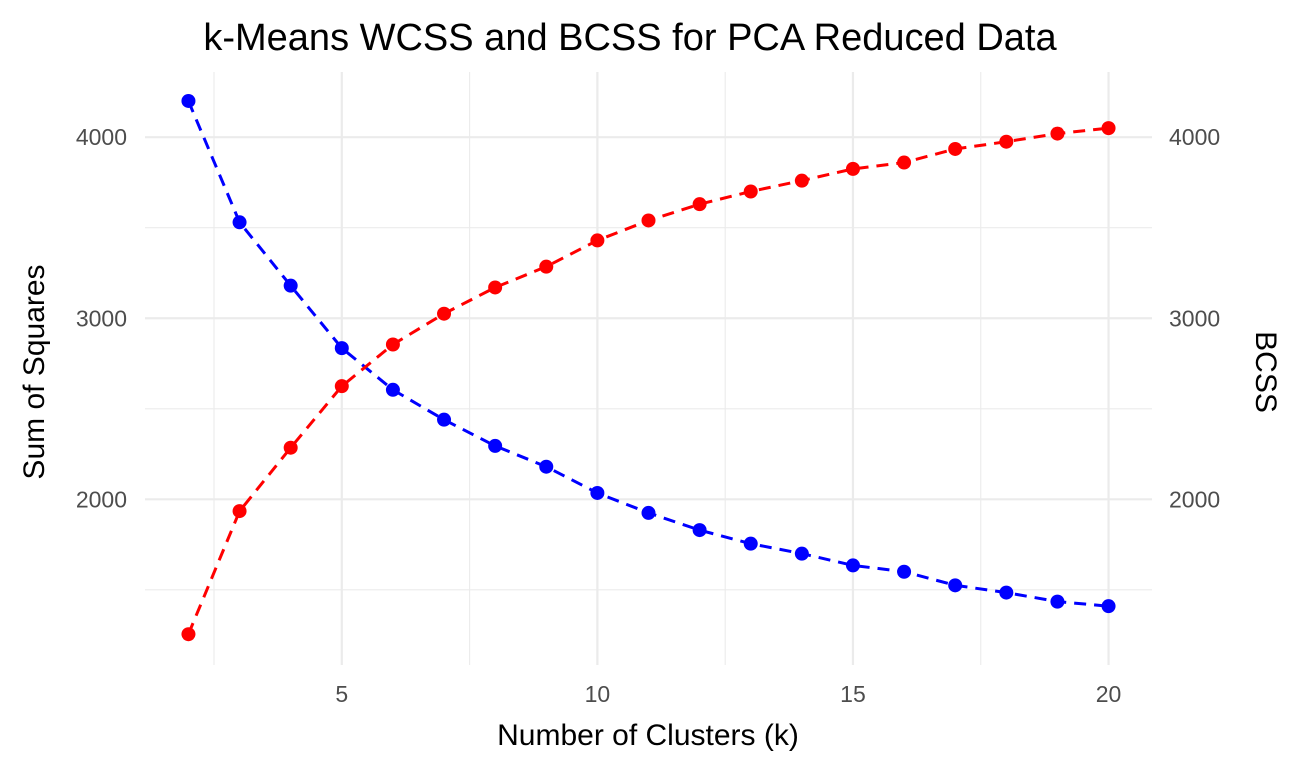 The width and height of the screenshot is (1297, 772). I want to click on y-tick-label-right: 4000, so click(1194, 137).